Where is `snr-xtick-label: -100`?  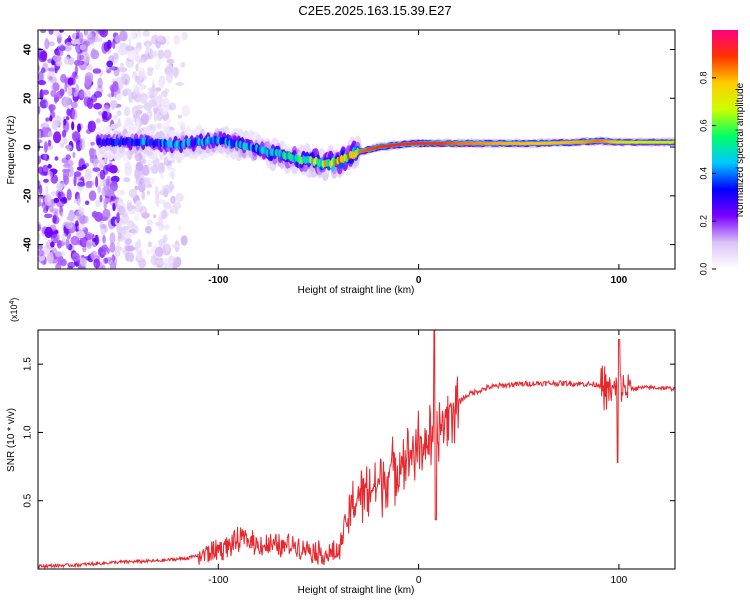 snr-xtick-label: -100 is located at coordinates (218, 580).